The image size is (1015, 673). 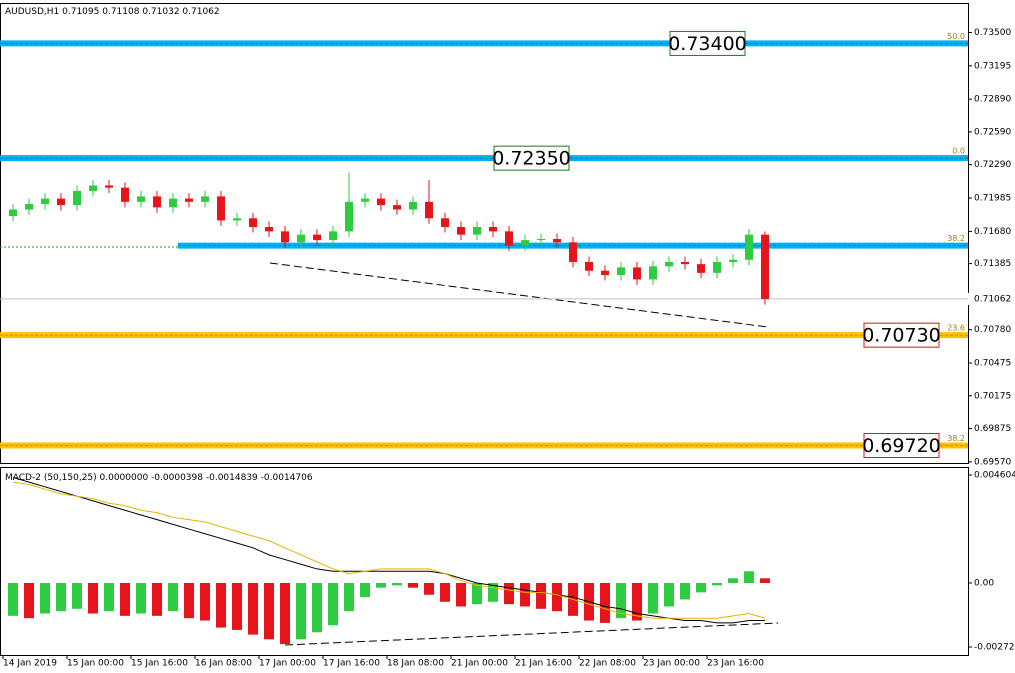 What do you see at coordinates (223, 664) in the screenshot?
I see `x-tick-label: 16 Jan 08:00` at bounding box center [223, 664].